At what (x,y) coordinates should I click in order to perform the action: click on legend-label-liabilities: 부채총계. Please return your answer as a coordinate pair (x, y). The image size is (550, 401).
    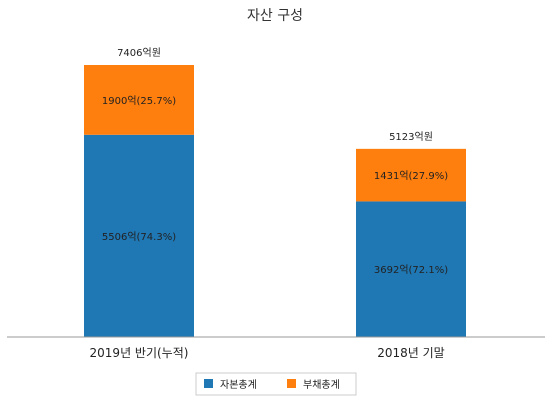
    Looking at the image, I should click on (321, 385).